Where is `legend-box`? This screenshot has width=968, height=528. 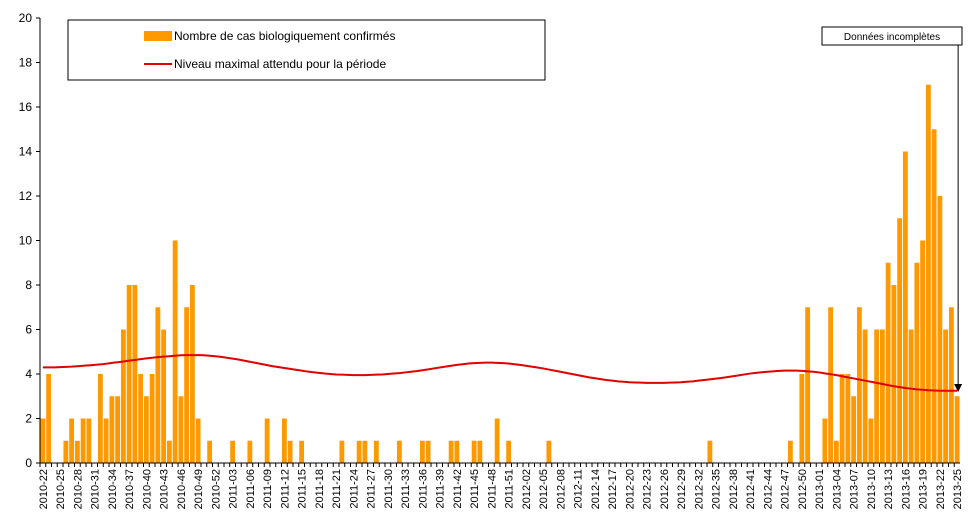 legend-box is located at coordinates (306, 50).